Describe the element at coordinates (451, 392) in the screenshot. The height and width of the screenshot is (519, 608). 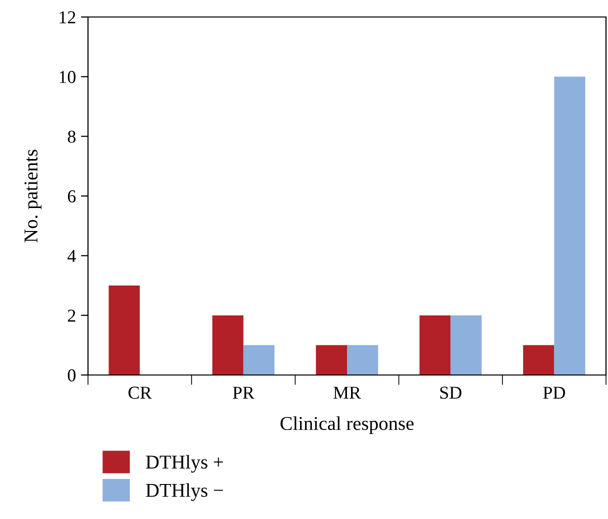
I see `x-tick-label: SD` at that location.